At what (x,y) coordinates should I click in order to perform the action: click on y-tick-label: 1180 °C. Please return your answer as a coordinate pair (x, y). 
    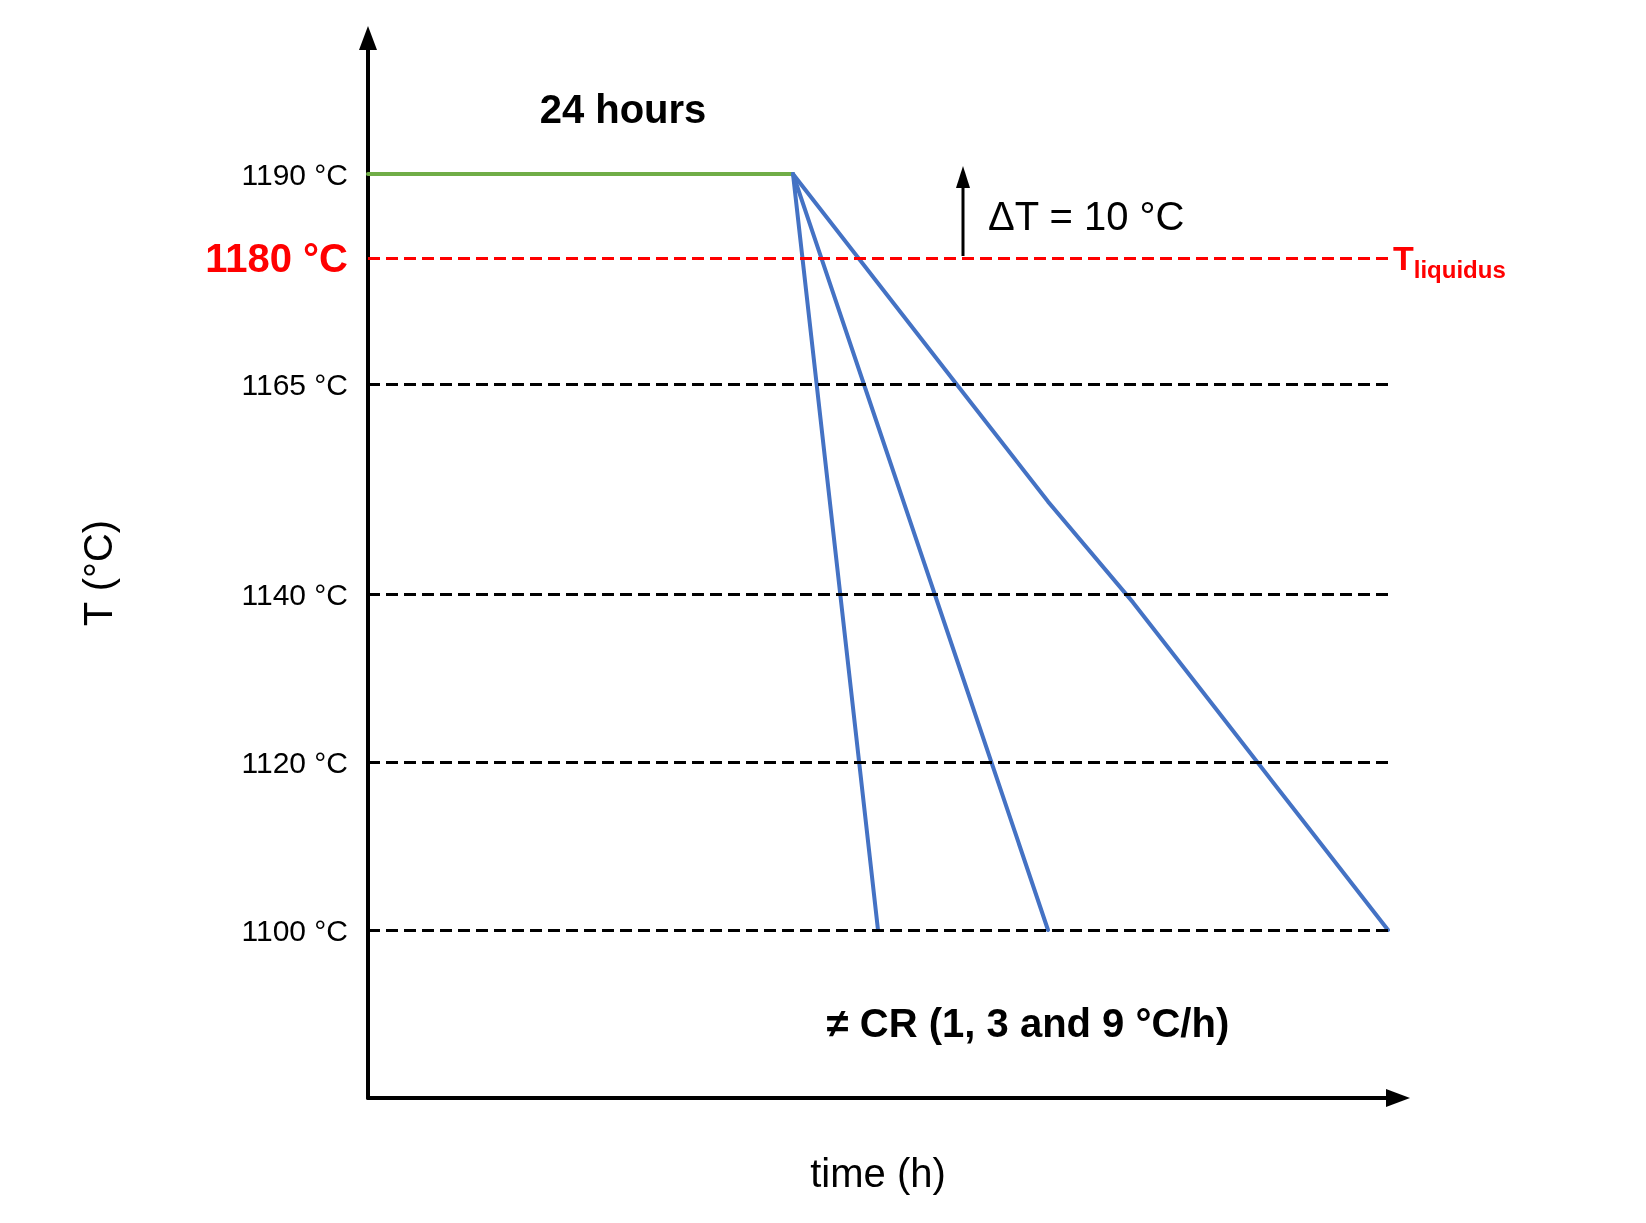
    Looking at the image, I should click on (276, 258).